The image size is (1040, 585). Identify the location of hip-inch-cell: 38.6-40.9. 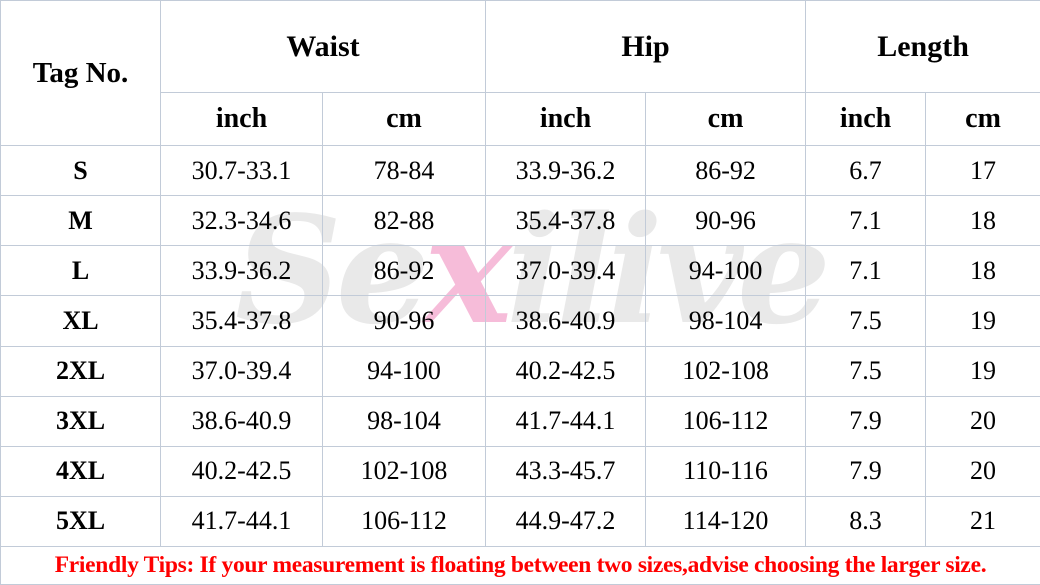
(566, 321).